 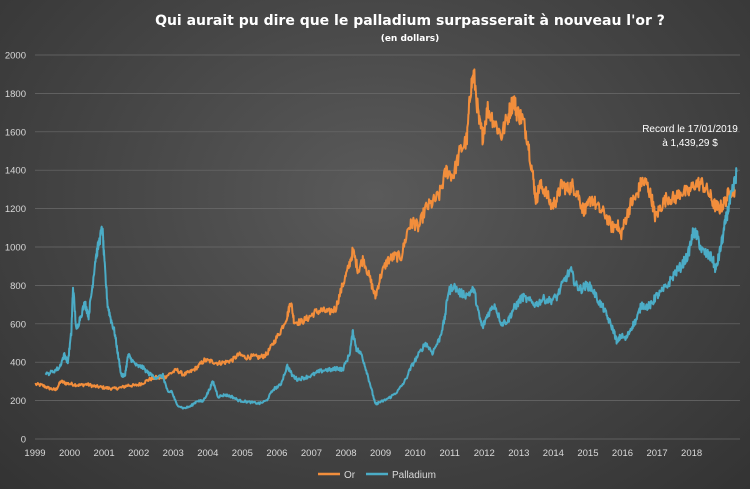 I want to click on y-tick-label: 200, so click(x=18, y=401).